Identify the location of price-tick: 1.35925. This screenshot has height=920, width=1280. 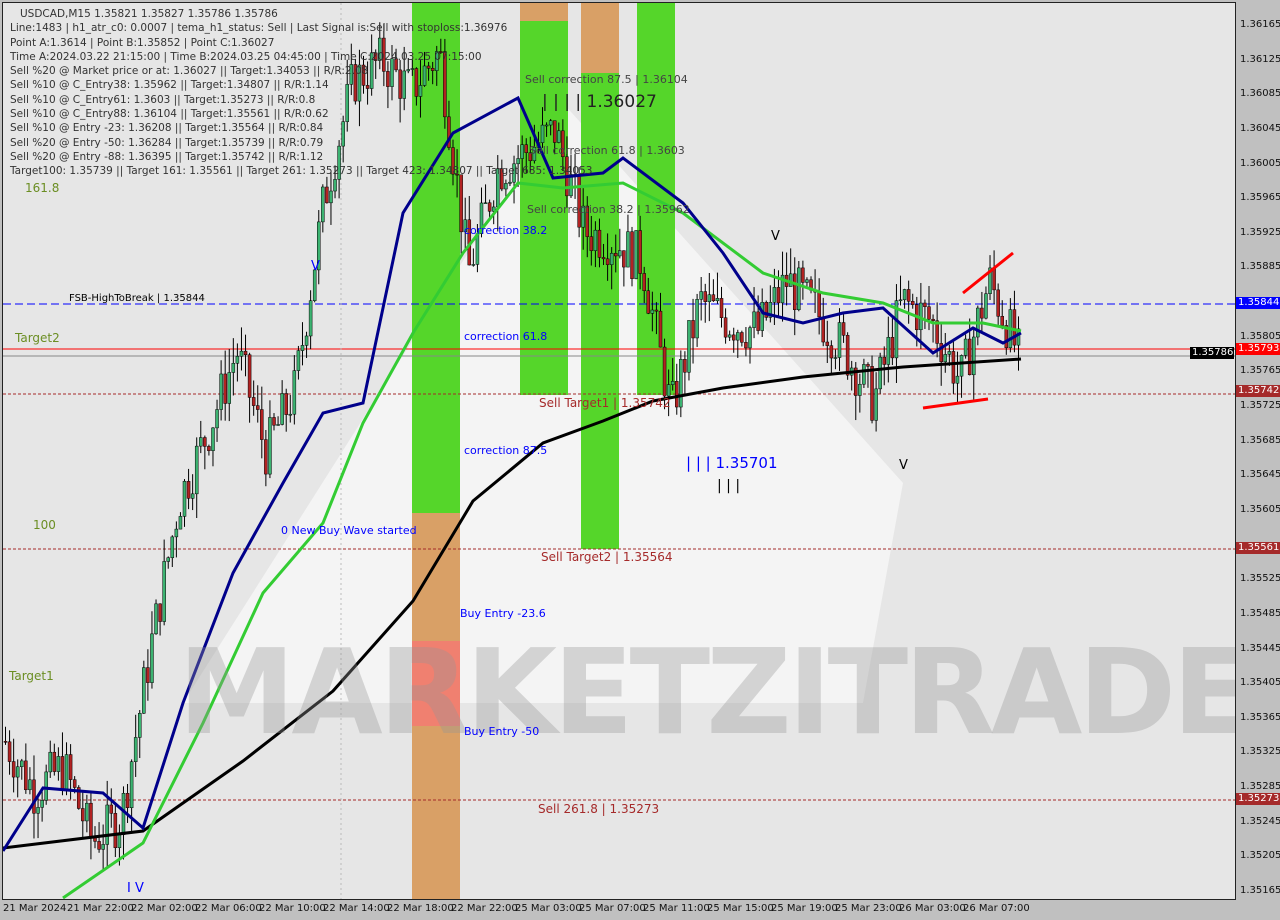
(1260, 232).